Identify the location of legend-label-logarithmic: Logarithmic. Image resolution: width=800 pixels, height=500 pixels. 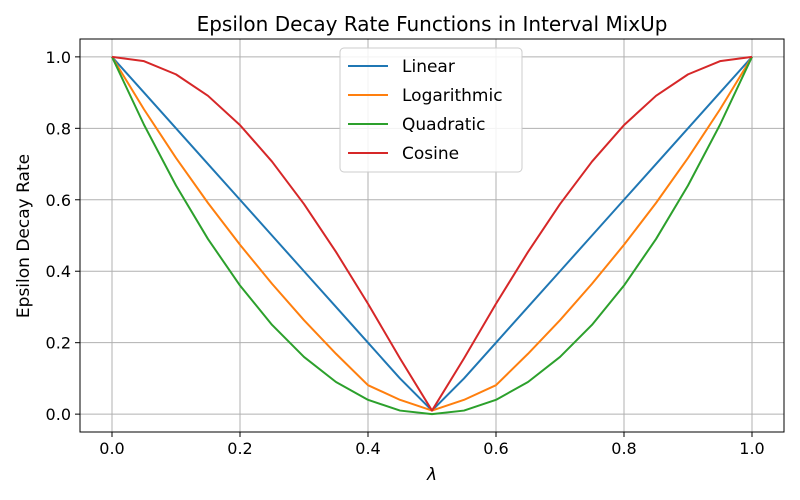
(452, 96).